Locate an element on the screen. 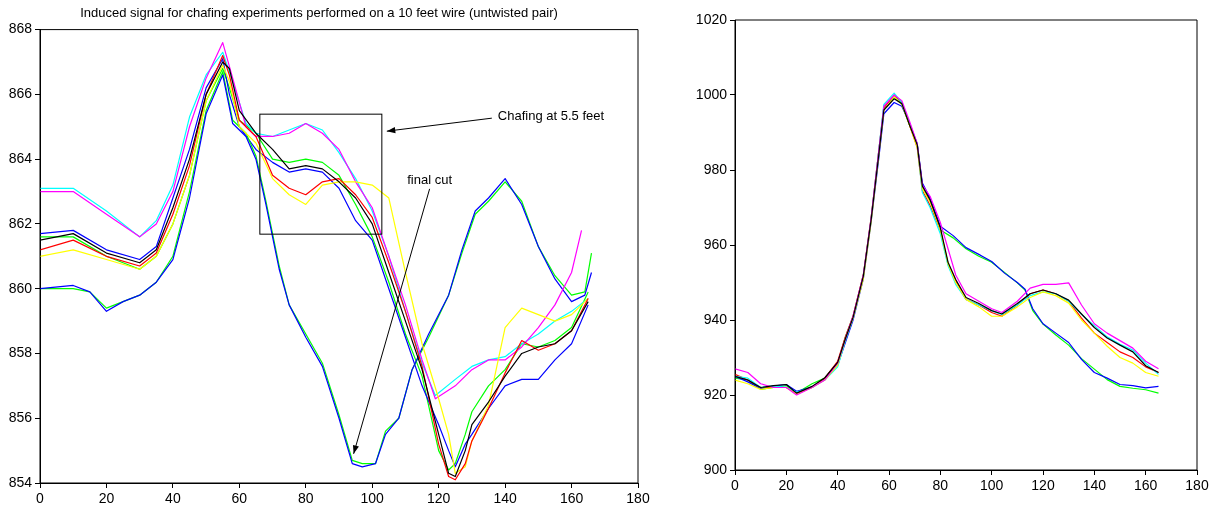  y-tick-label: 868 is located at coordinates (20, 28).